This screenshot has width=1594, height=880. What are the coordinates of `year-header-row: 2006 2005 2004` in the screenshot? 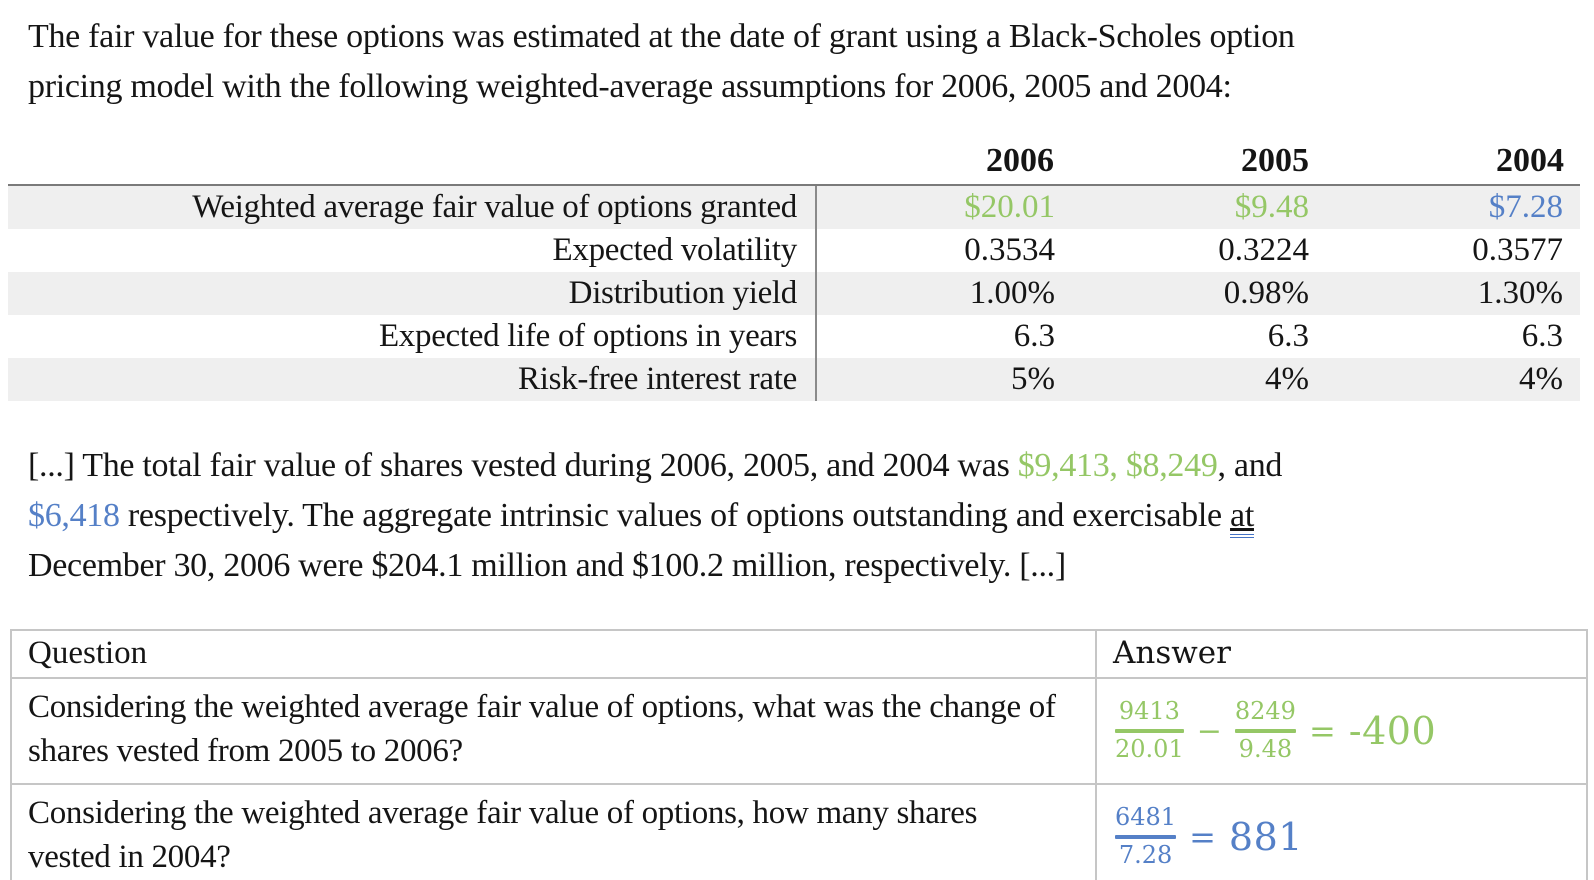 It's located at (794, 161).